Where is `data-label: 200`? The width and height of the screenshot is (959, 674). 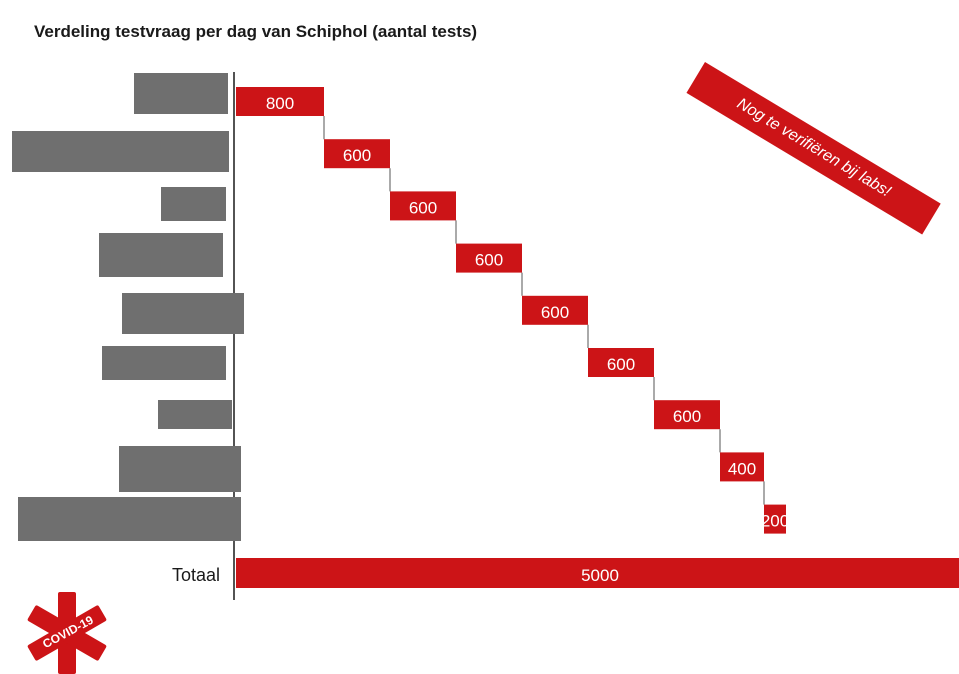
data-label: 200 is located at coordinates (775, 521).